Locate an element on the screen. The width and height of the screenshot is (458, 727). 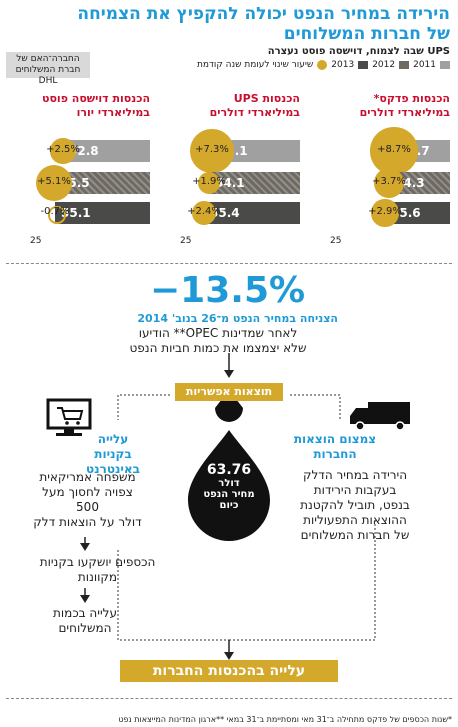
left-text-line: מקוונות is located at coordinates (97, 577).